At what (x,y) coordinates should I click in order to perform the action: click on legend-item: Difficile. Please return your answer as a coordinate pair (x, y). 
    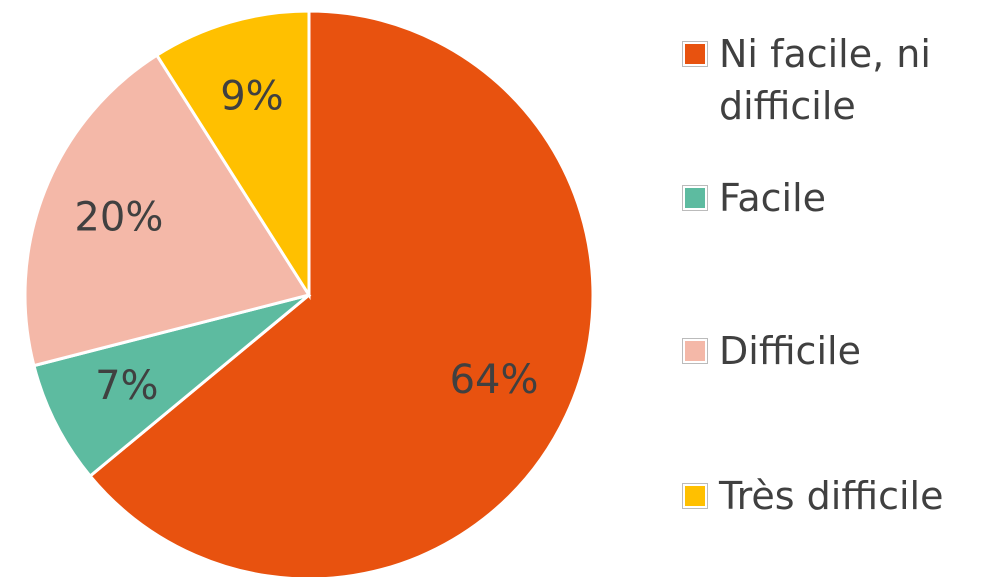
    Looking at the image, I should click on (842, 351).